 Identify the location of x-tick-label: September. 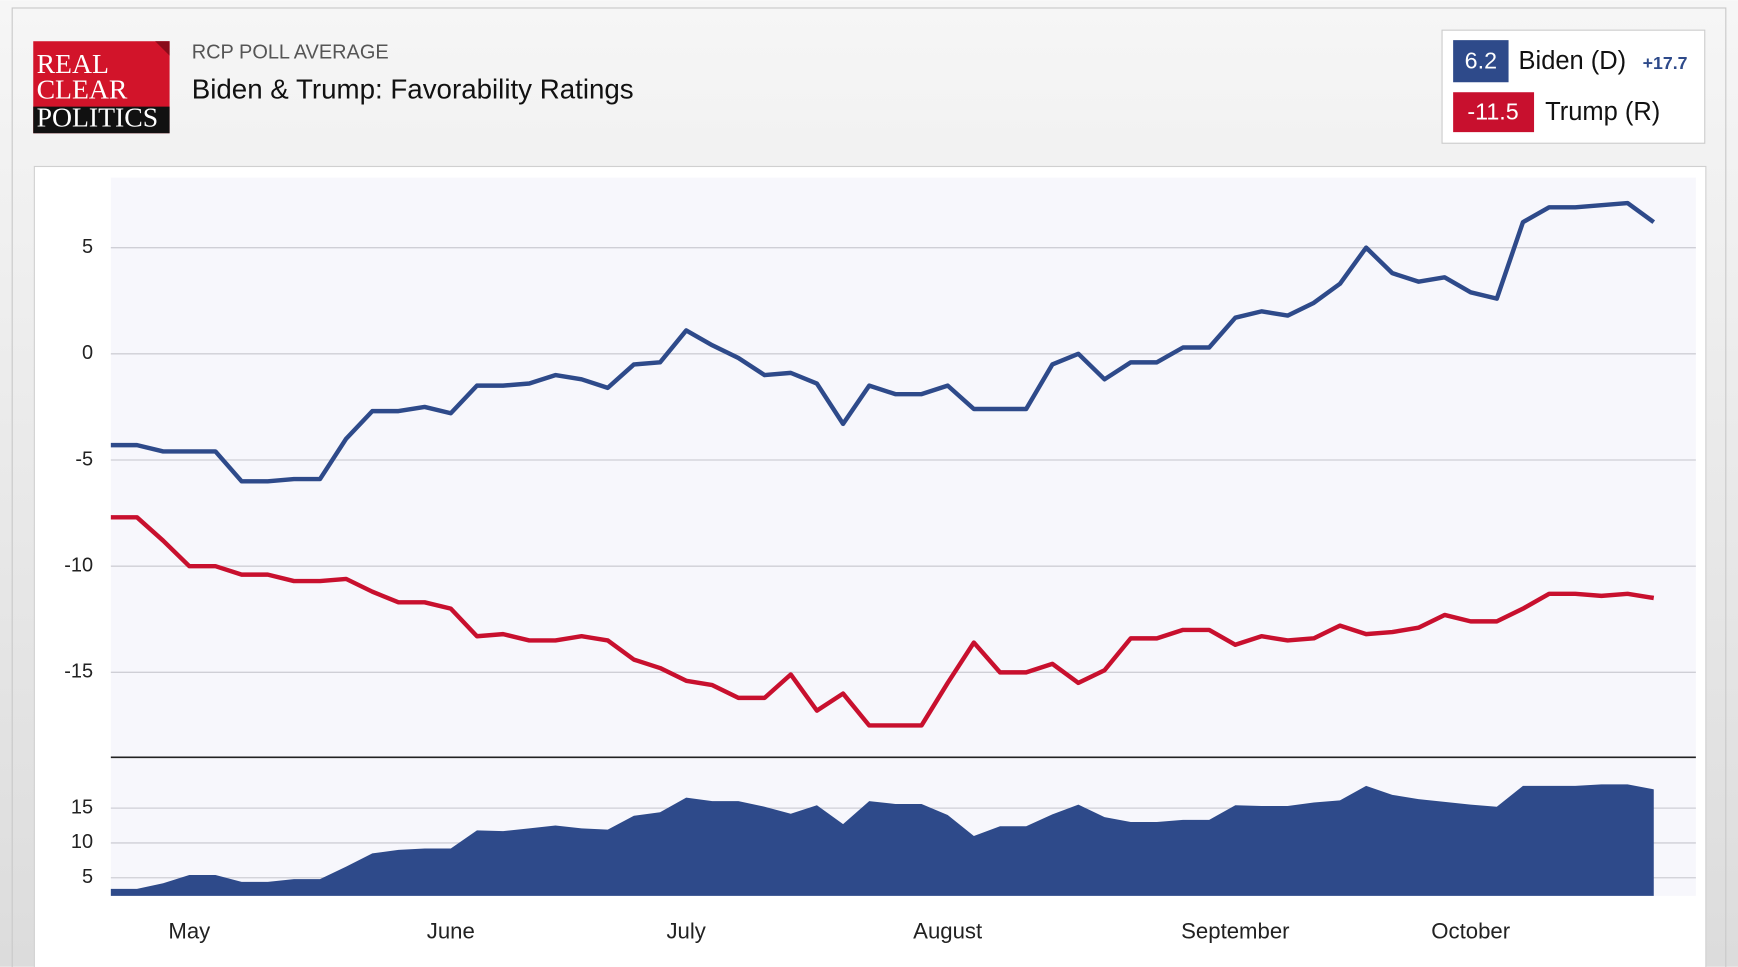
(1235, 930).